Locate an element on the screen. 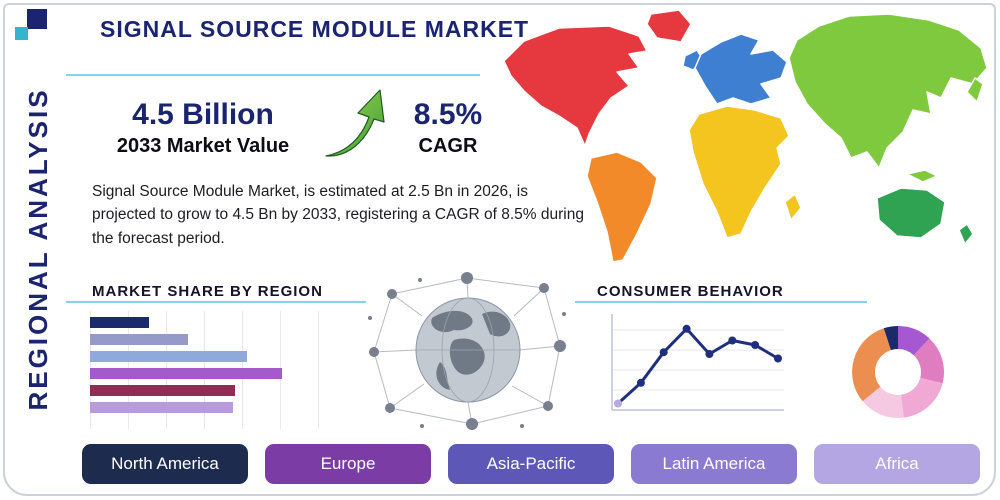  region-donut-plot is located at coordinates (898, 372).